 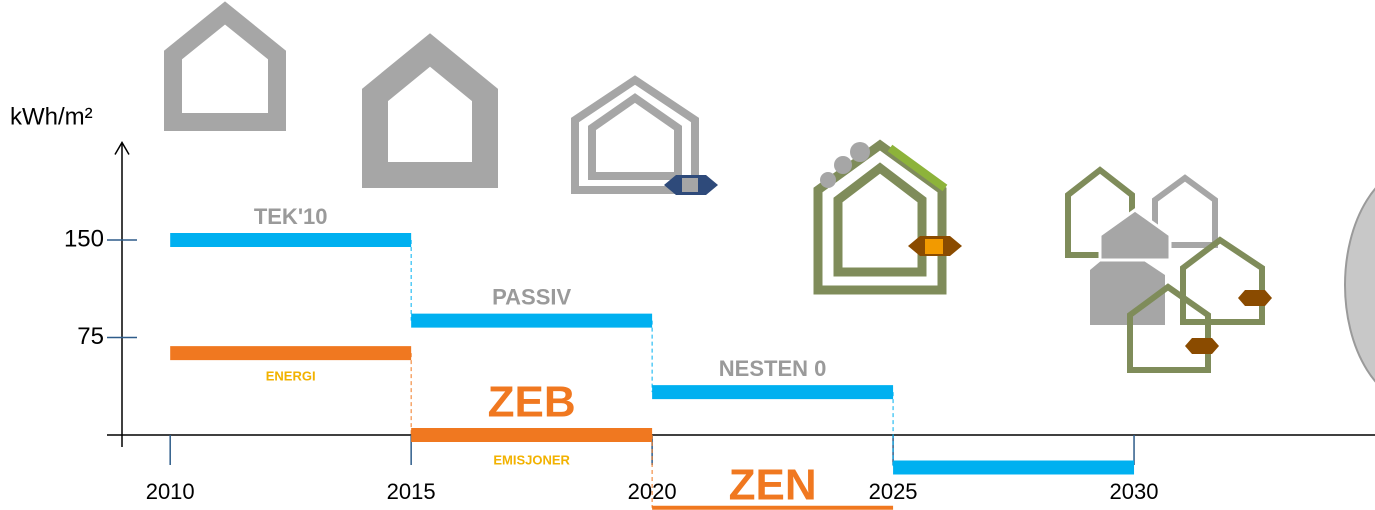 I want to click on segment-label: ZEB, so click(x=532, y=402).